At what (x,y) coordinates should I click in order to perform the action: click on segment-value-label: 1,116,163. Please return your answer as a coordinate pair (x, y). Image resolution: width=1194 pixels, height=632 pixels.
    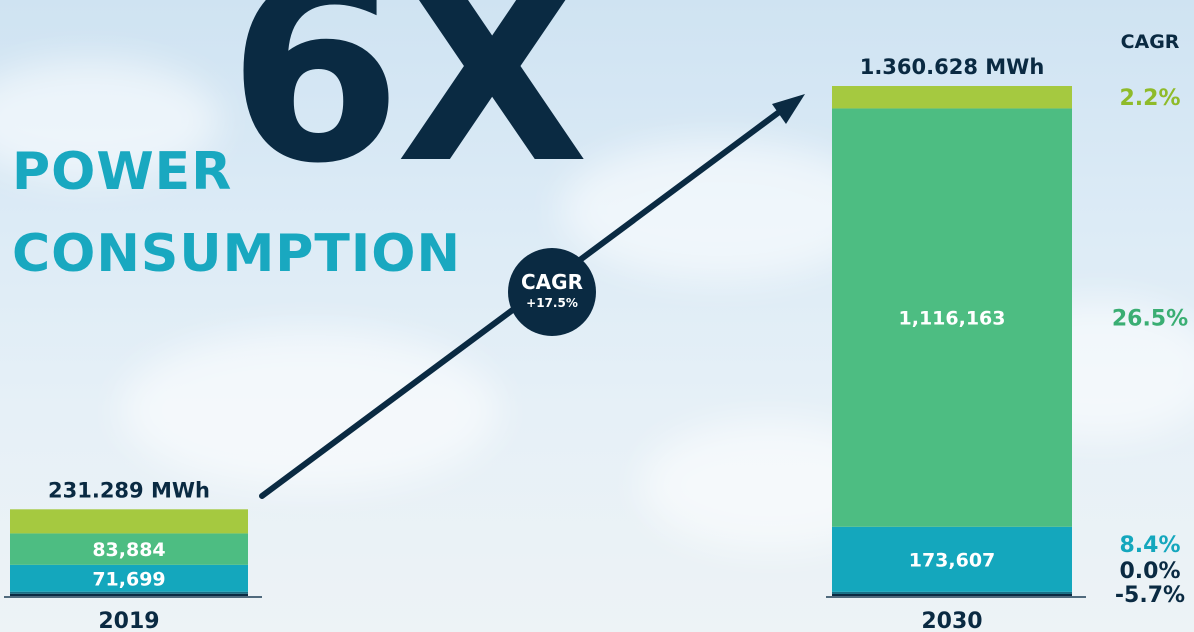
    Looking at the image, I should click on (952, 319).